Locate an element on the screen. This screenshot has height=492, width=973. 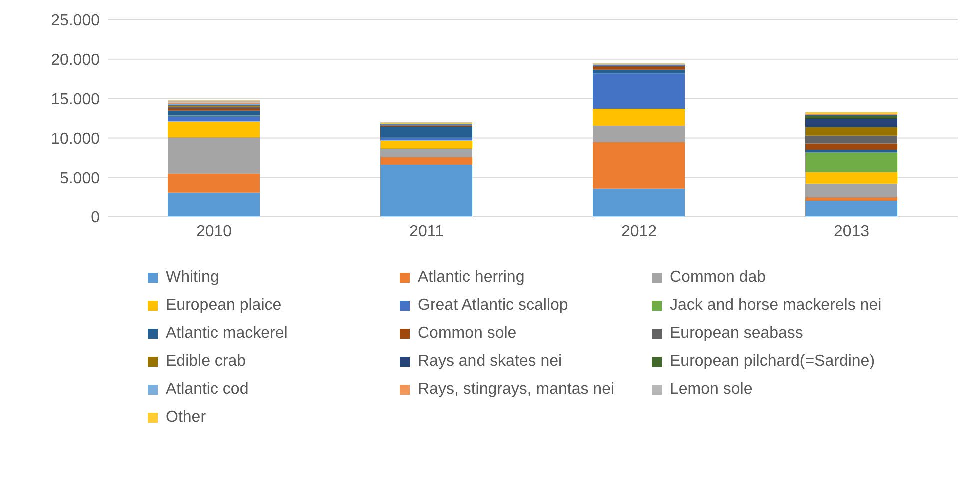
legend-label: Jack and horse mackerels nei is located at coordinates (776, 306).